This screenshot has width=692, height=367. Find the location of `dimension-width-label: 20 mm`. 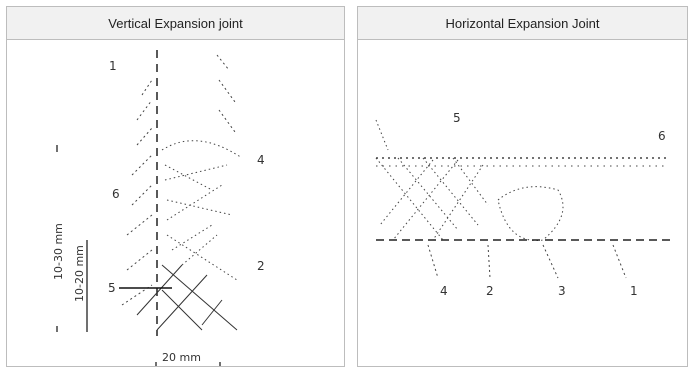

dimension-width-label: 20 mm is located at coordinates (181, 357).